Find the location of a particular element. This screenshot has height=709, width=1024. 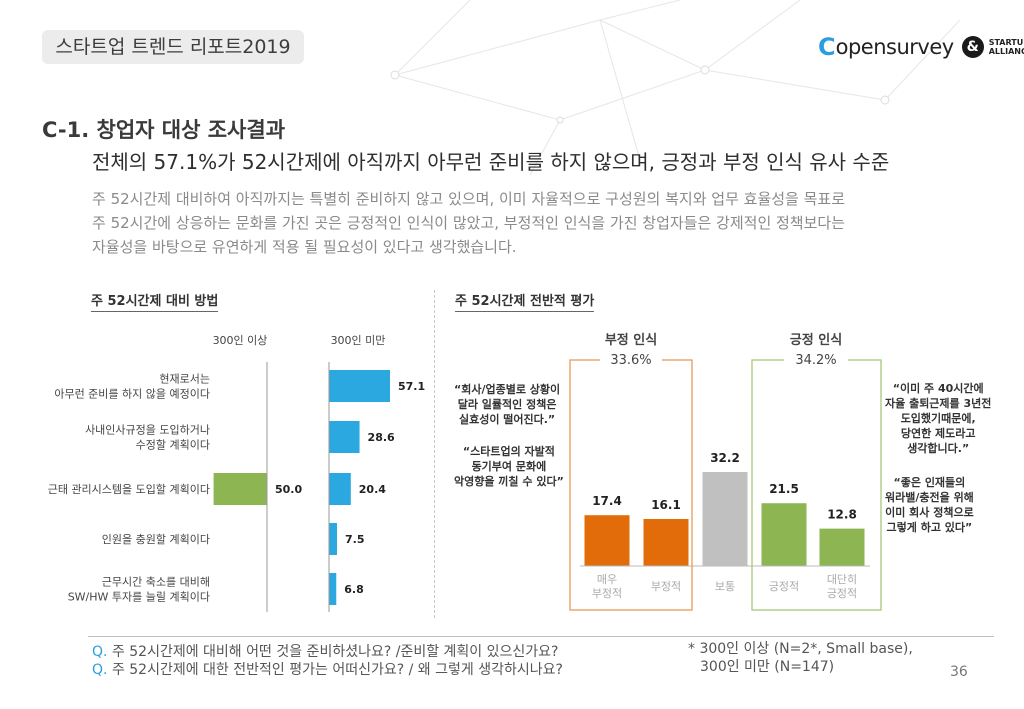

chart-divider is located at coordinates (434, 454).